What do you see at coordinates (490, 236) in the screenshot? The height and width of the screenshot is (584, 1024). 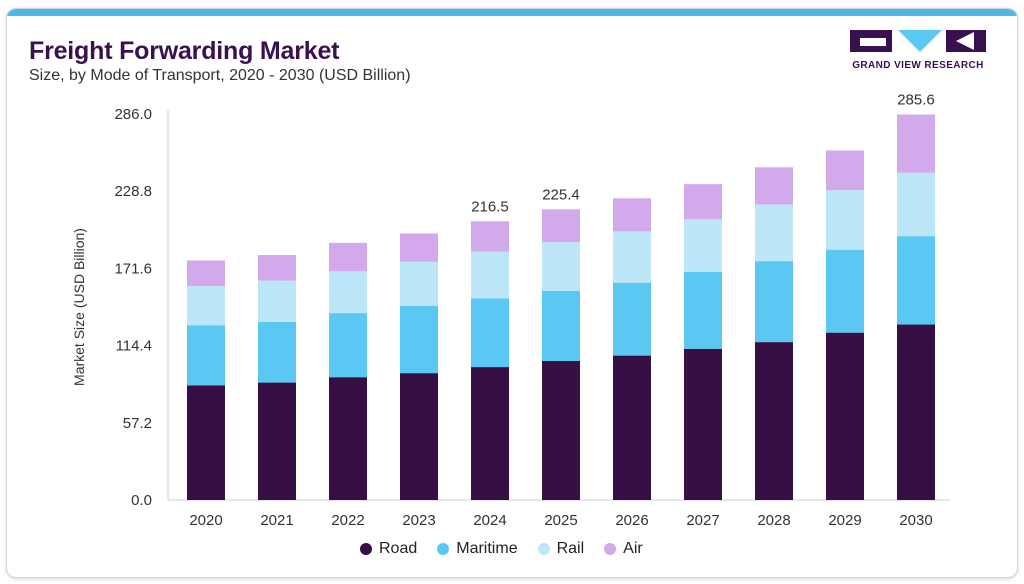 I see `bar-air-2024` at bounding box center [490, 236].